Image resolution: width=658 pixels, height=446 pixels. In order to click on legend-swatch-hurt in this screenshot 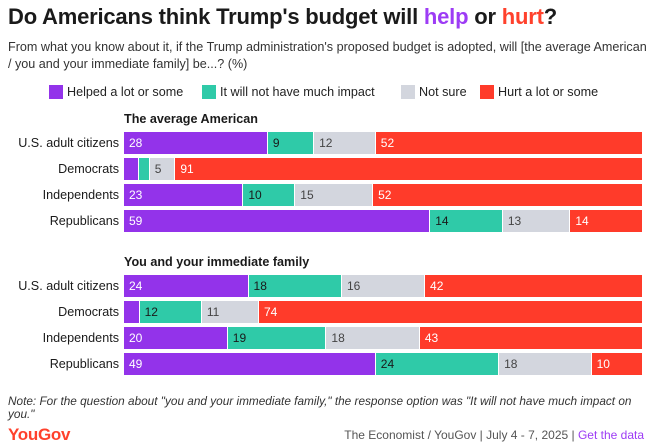, I will do `click(487, 92)`.